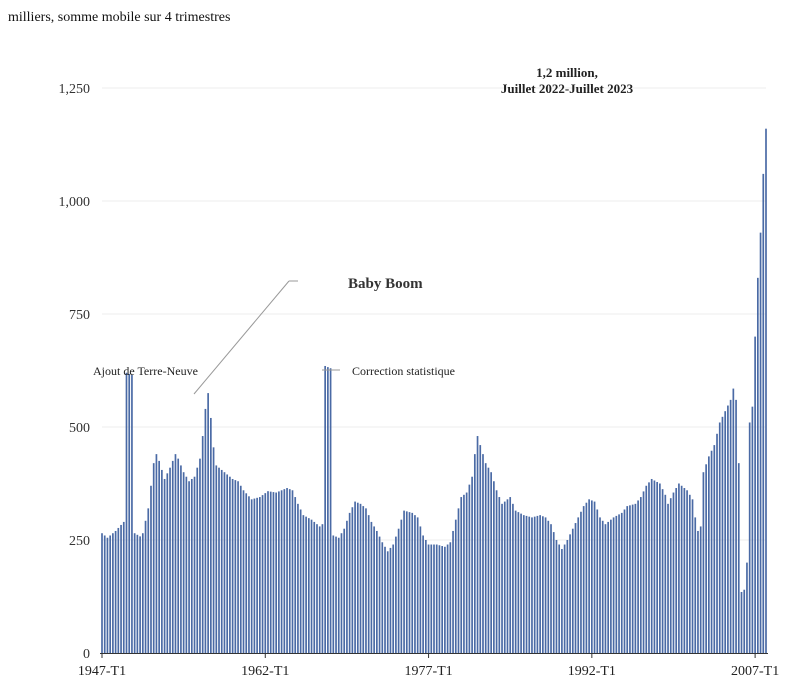  I want to click on annotation-leader-line, so click(241, 337).